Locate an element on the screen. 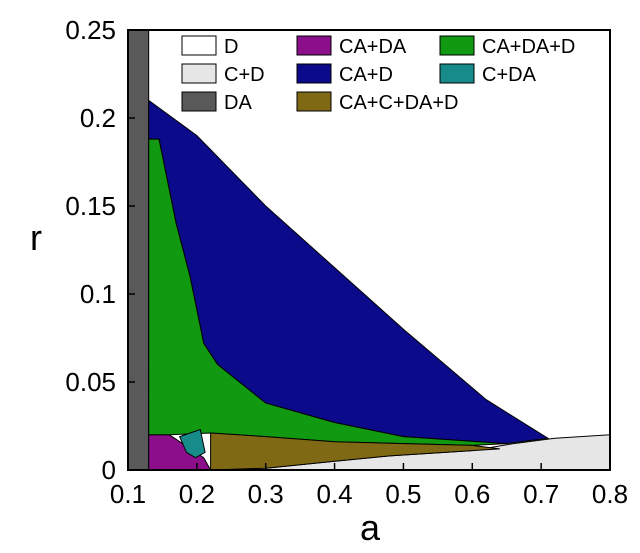  x-tick-label: 0.1 is located at coordinates (128, 494).